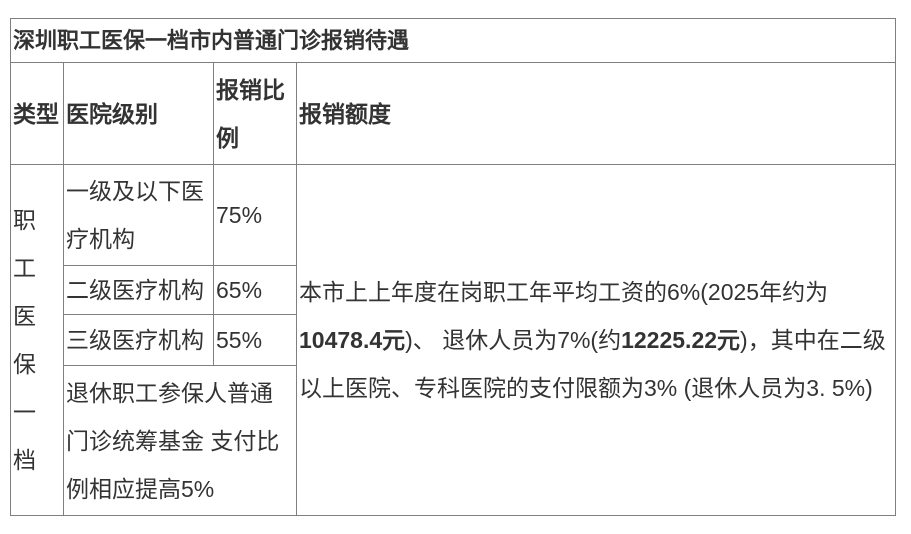  Describe the element at coordinates (138, 290) in the screenshot. I see `hospital-level-cell-tier2: 二级医疗机构` at that location.